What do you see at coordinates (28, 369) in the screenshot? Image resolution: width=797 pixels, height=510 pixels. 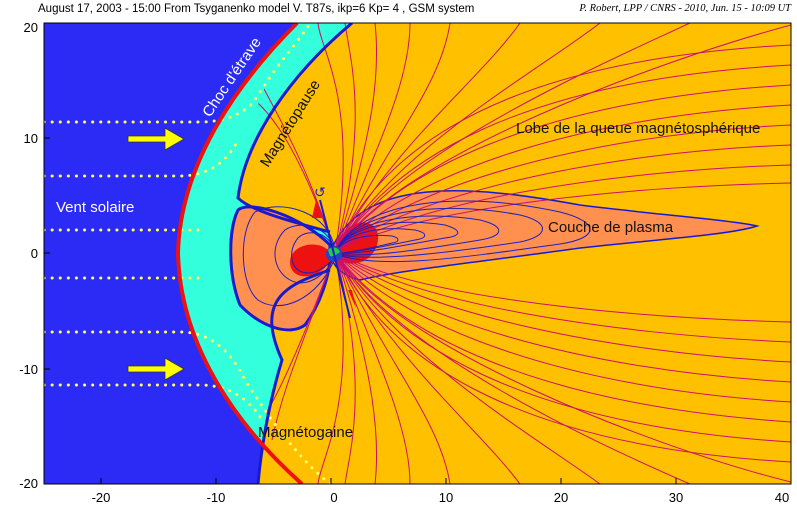 I see `y-tick-label: -10` at bounding box center [28, 369].